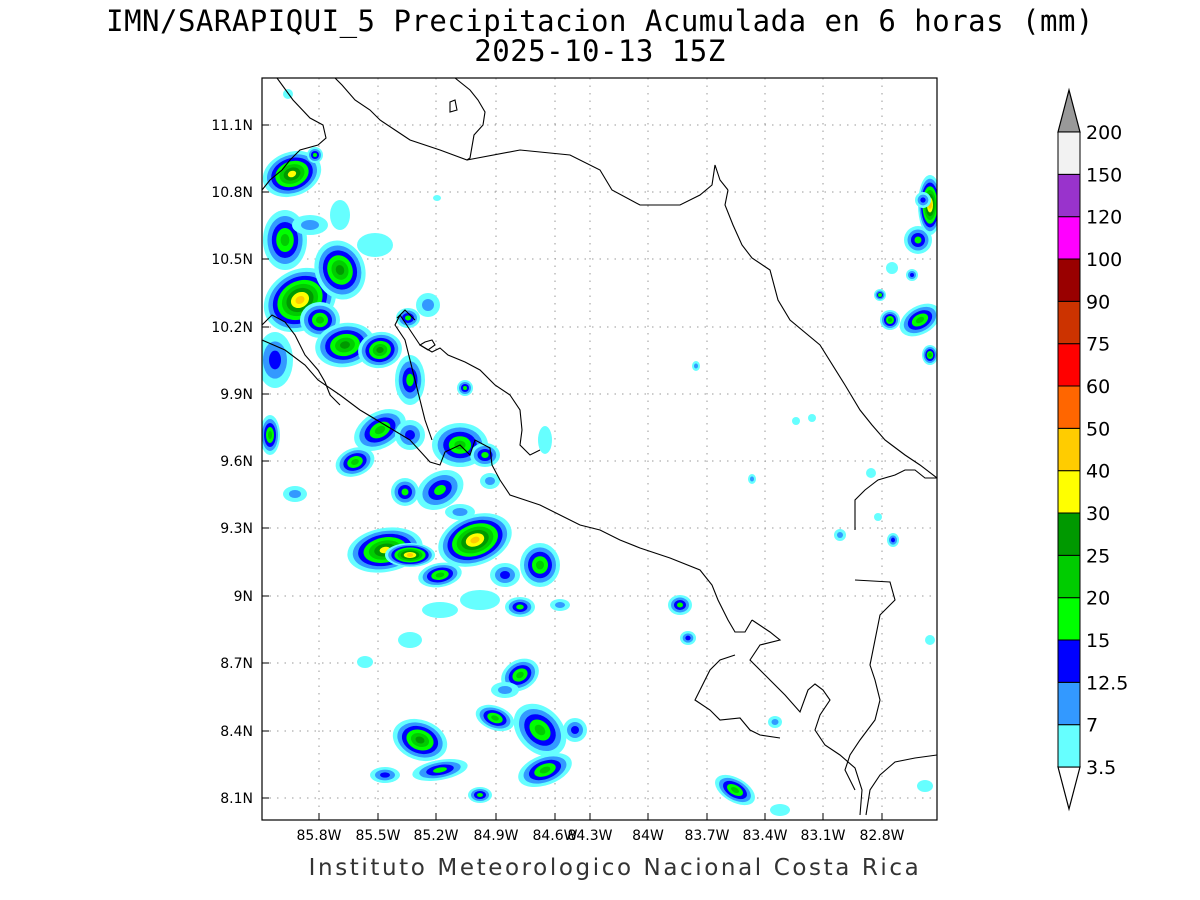 The width and height of the screenshot is (1200, 900). What do you see at coordinates (1104, 133) in the screenshot?
I see `colorbar-label: 200` at bounding box center [1104, 133].